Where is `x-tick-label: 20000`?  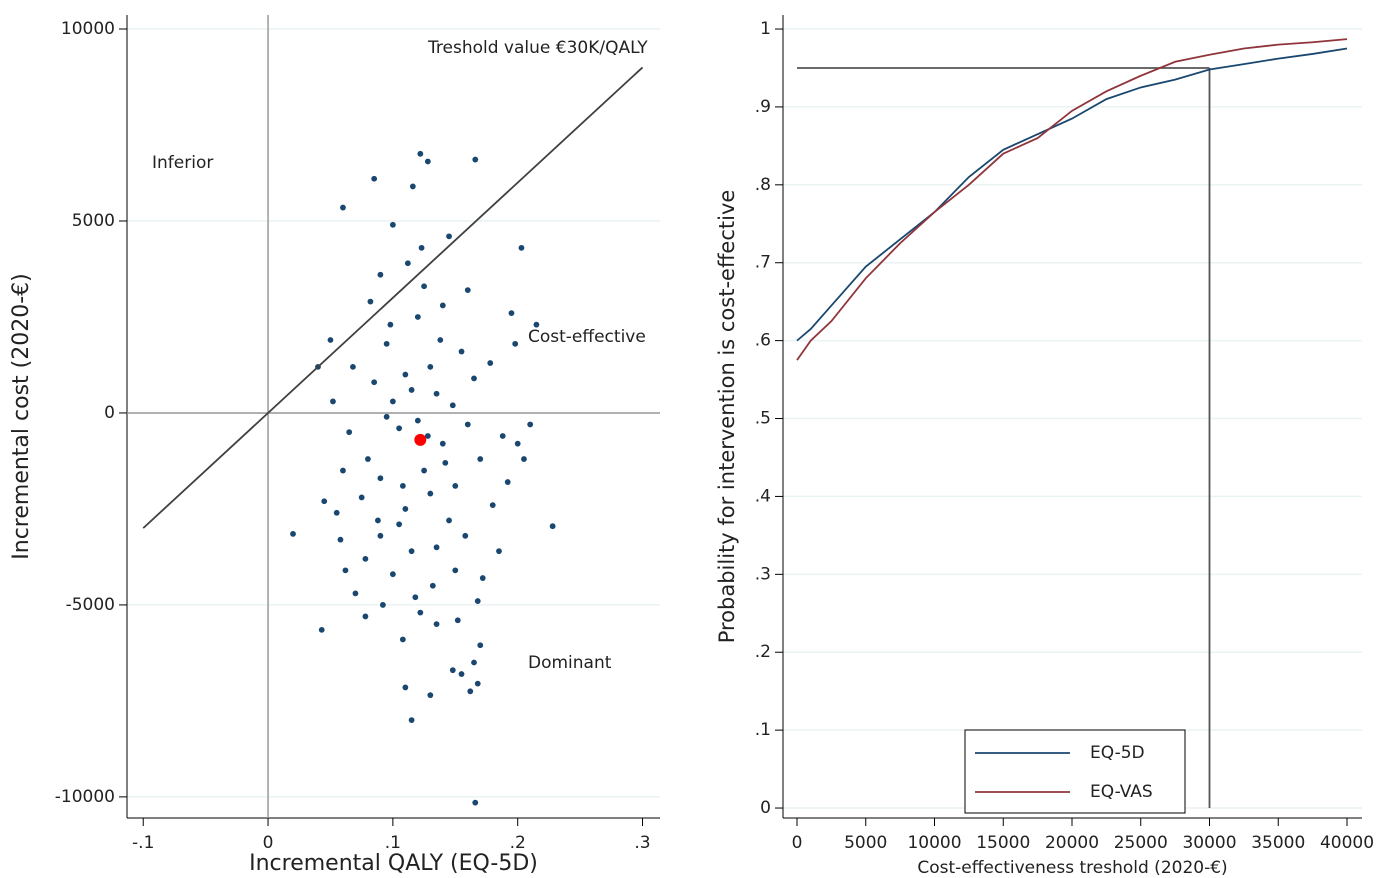
x-tick-label: 20000 is located at coordinates (1072, 843).